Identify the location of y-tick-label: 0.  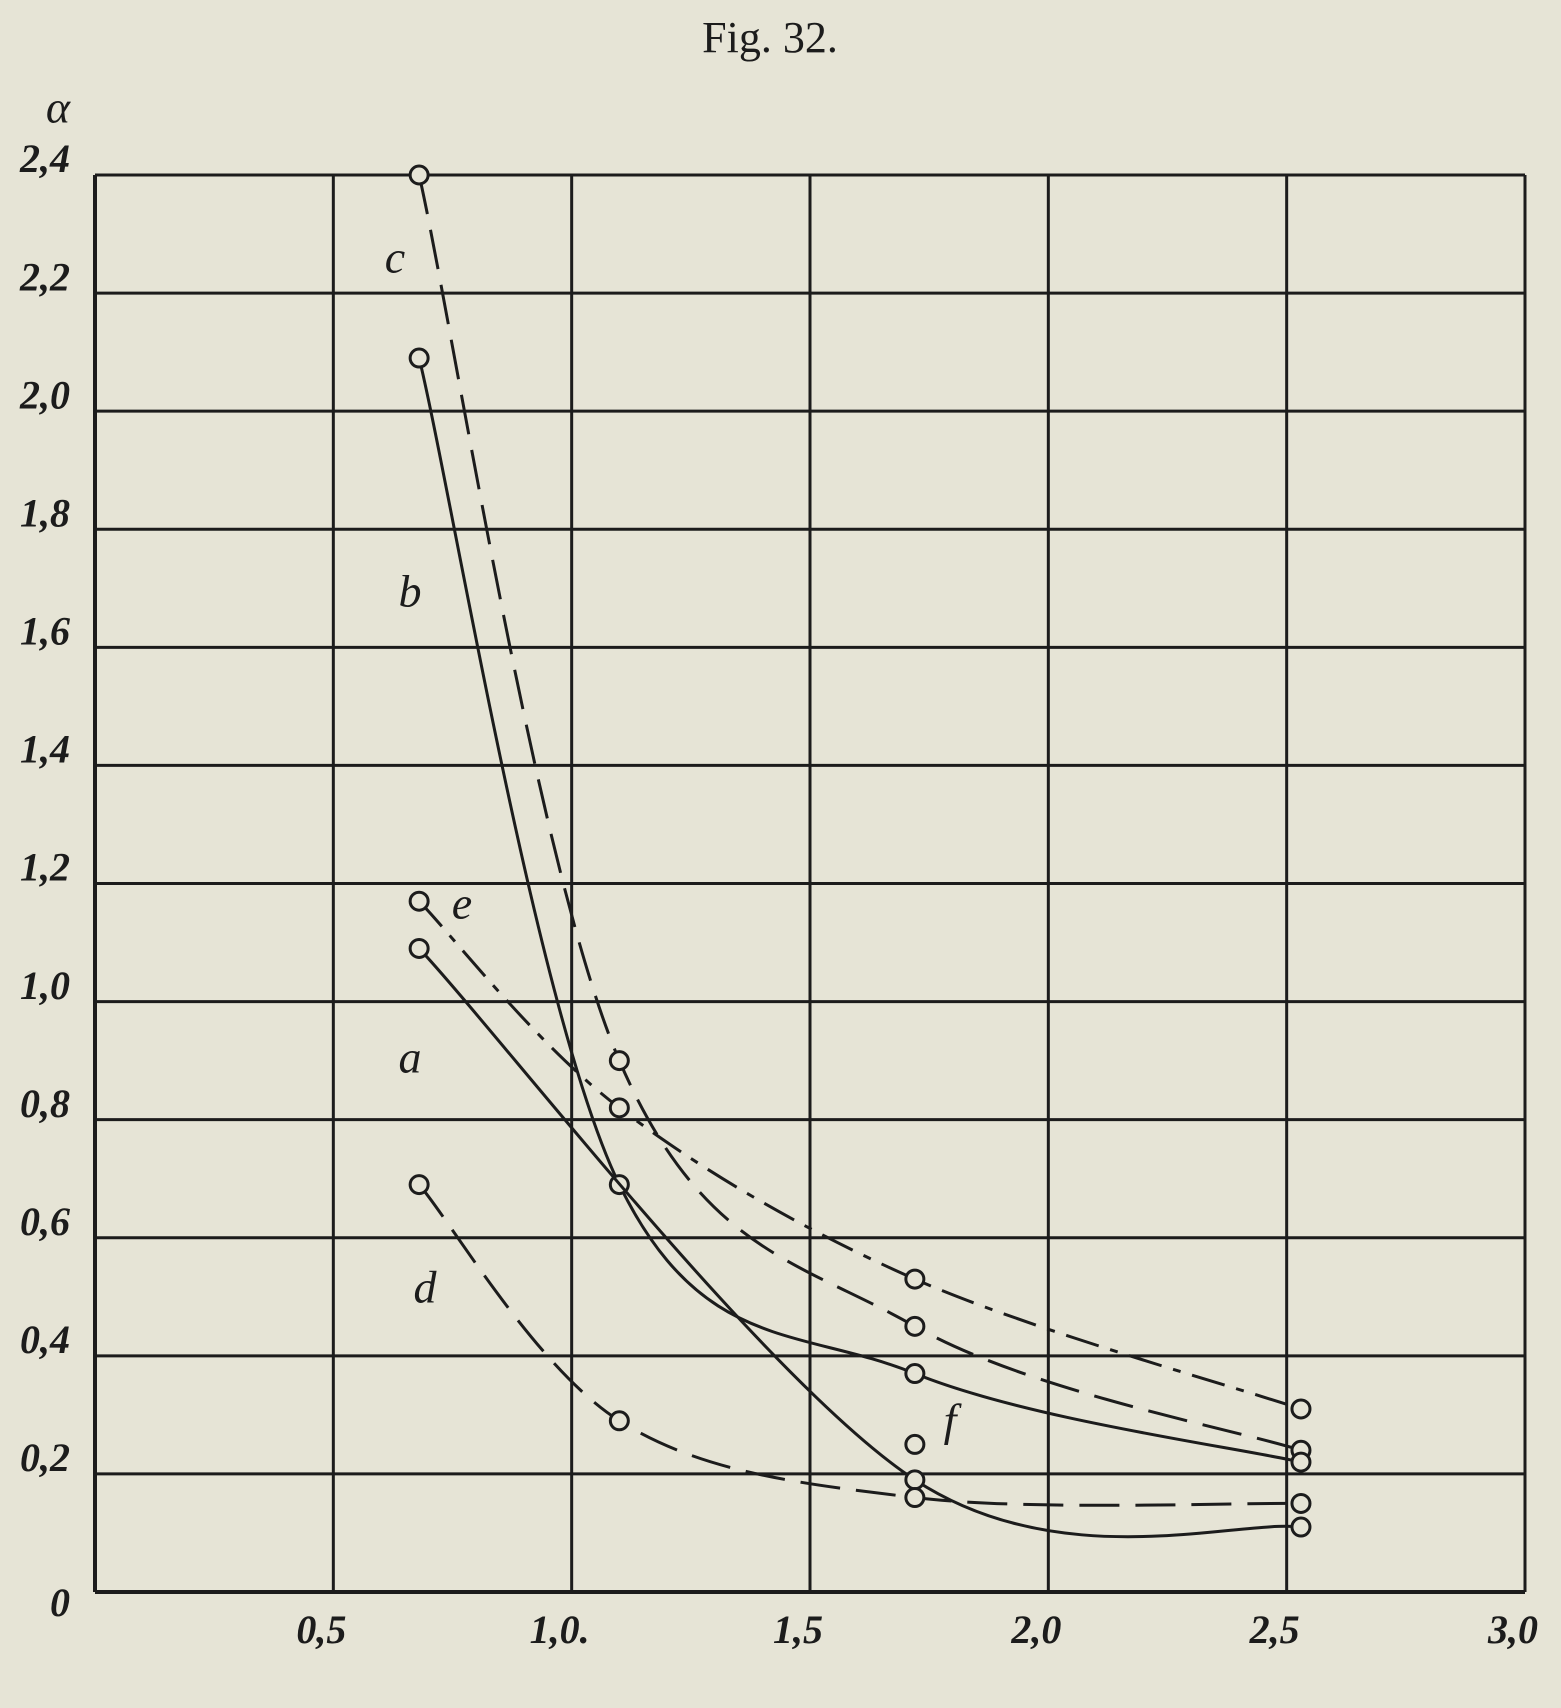
(60, 1602).